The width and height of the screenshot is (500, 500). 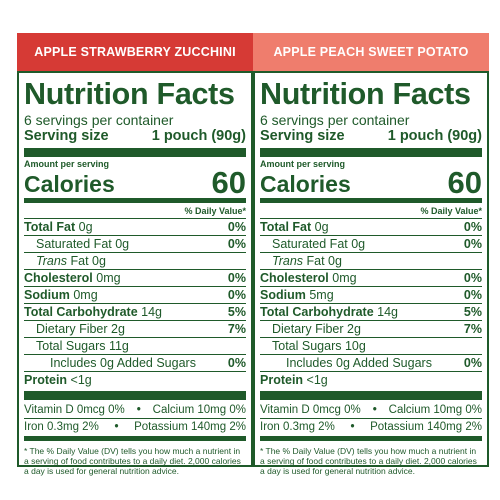 I want to click on nutrient-dv: 7%, so click(x=472, y=329).